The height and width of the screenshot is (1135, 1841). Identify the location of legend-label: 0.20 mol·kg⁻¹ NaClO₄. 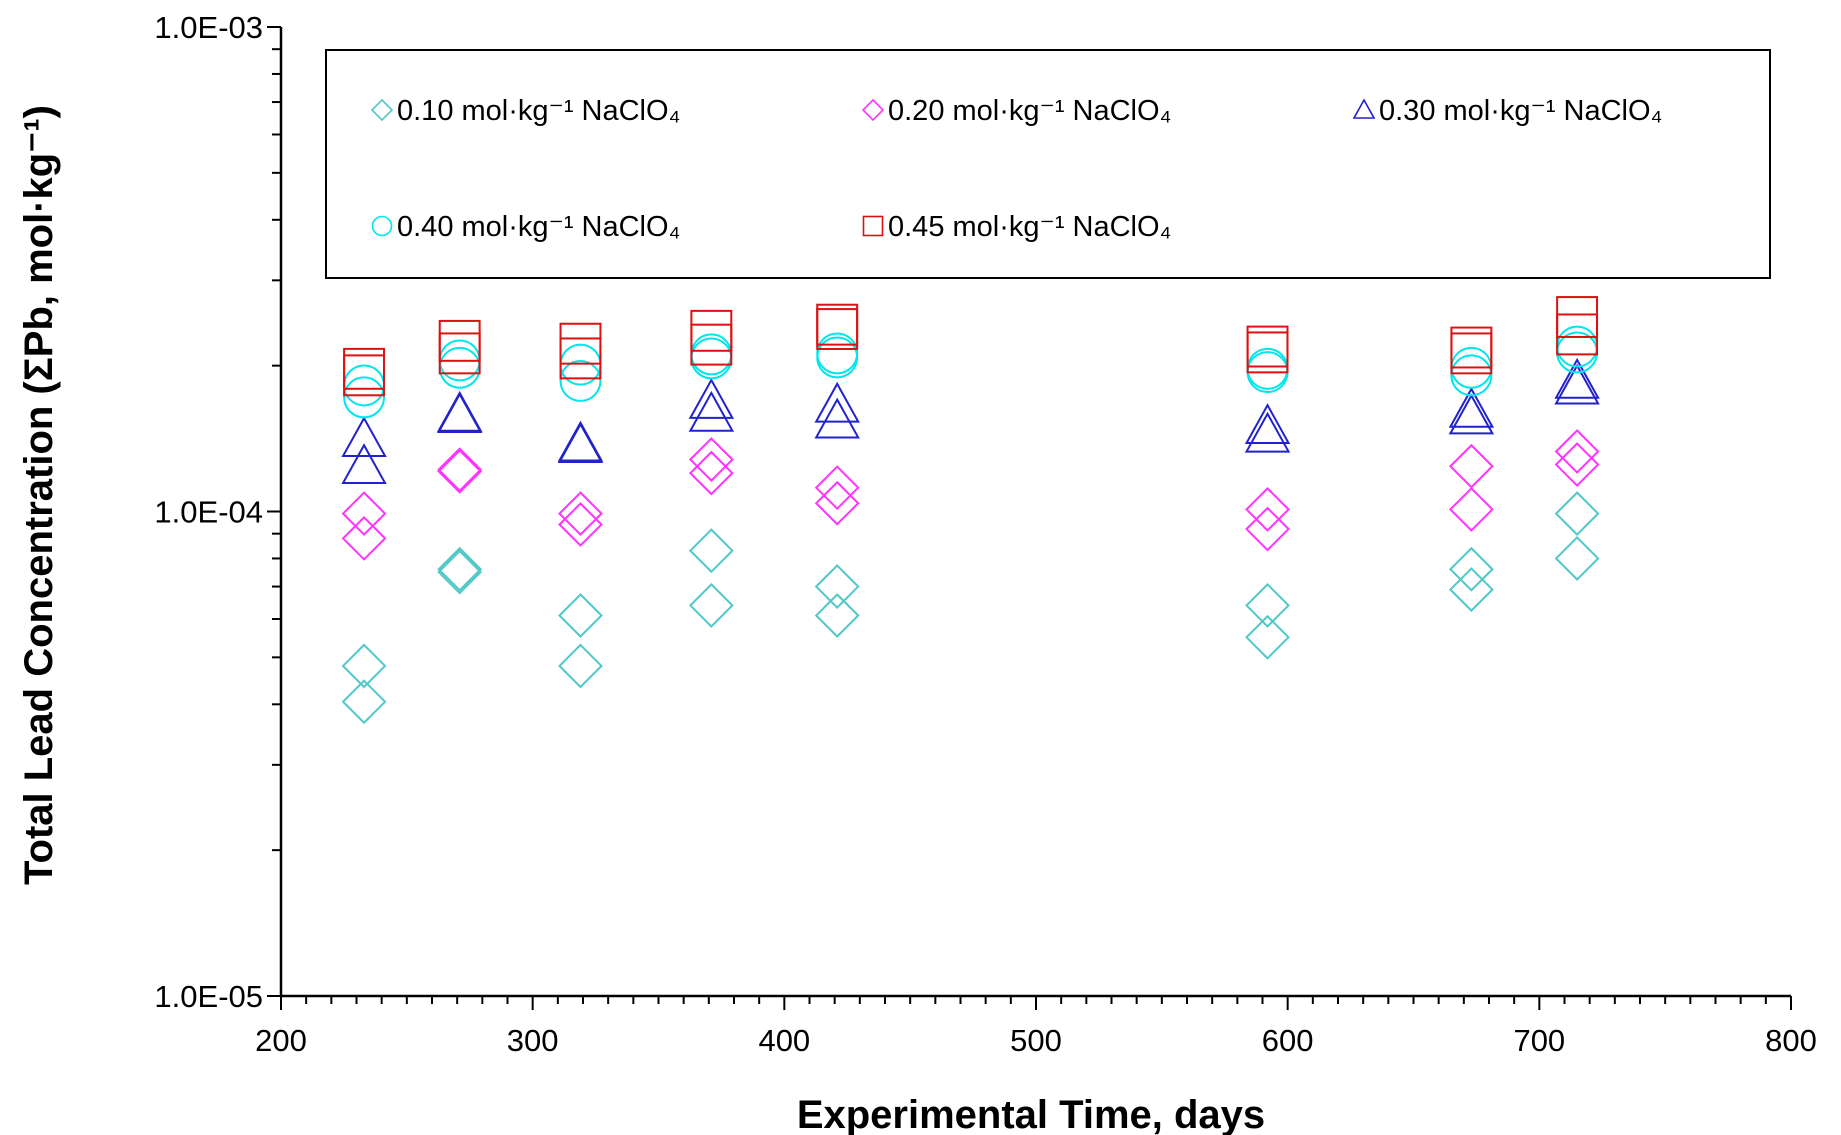
(1029, 111).